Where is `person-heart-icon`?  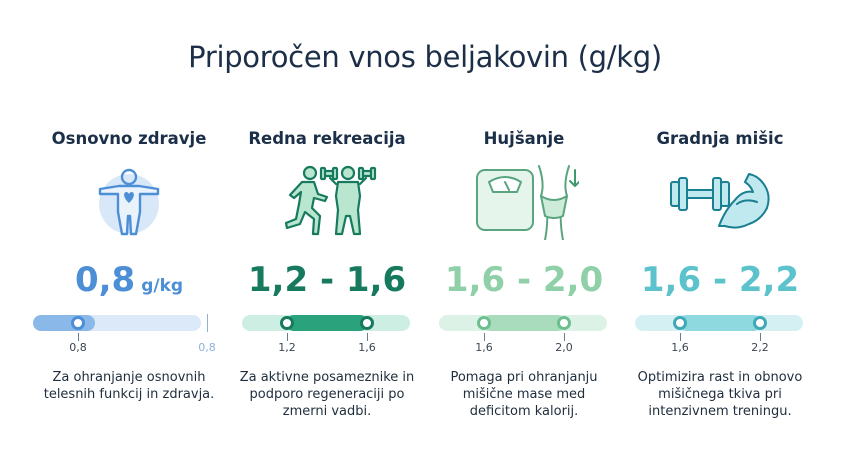 person-heart-icon is located at coordinates (129, 202).